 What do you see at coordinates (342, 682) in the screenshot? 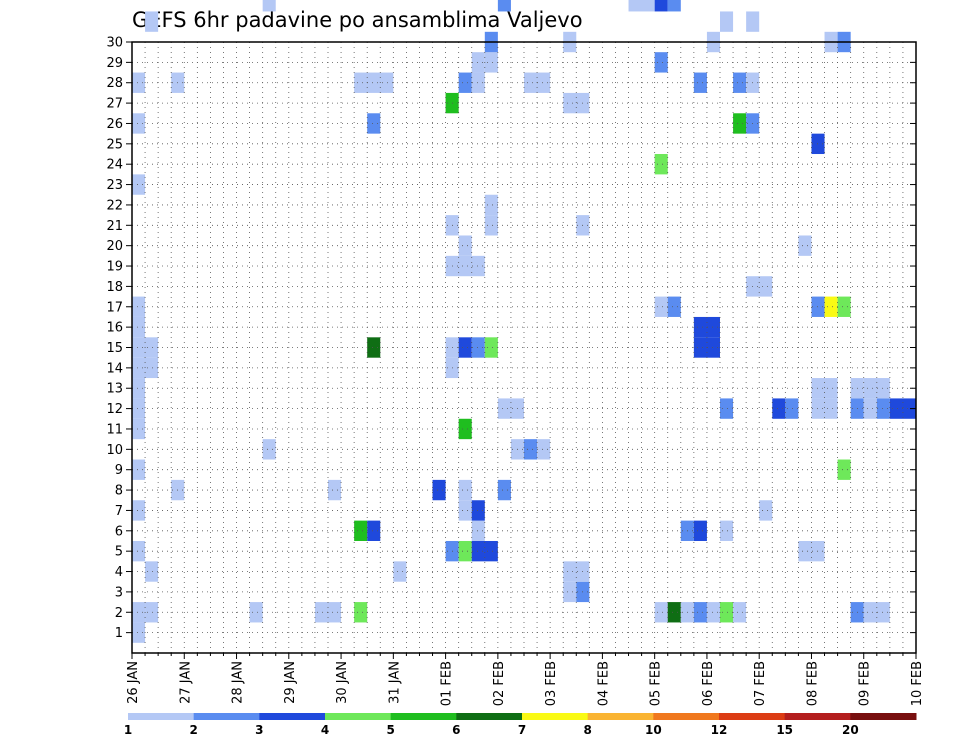
I see `x-tick-label: 30 JAN` at bounding box center [342, 682].